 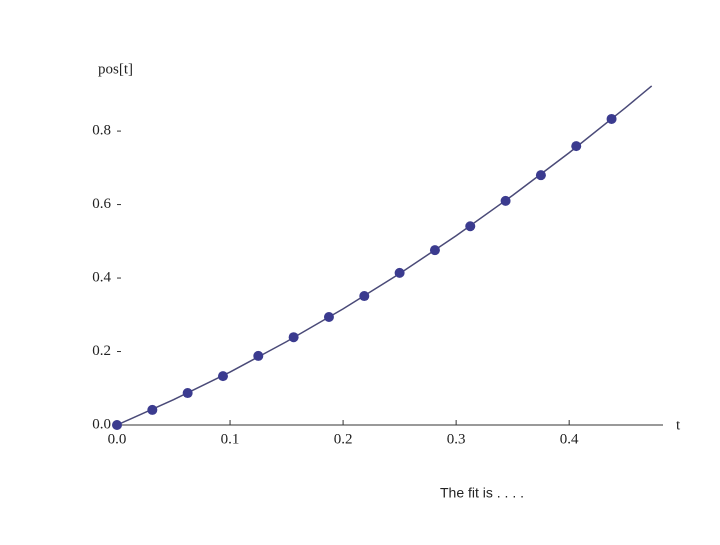 What do you see at coordinates (117, 439) in the screenshot?
I see `x-tick-label: 0.0` at bounding box center [117, 439].